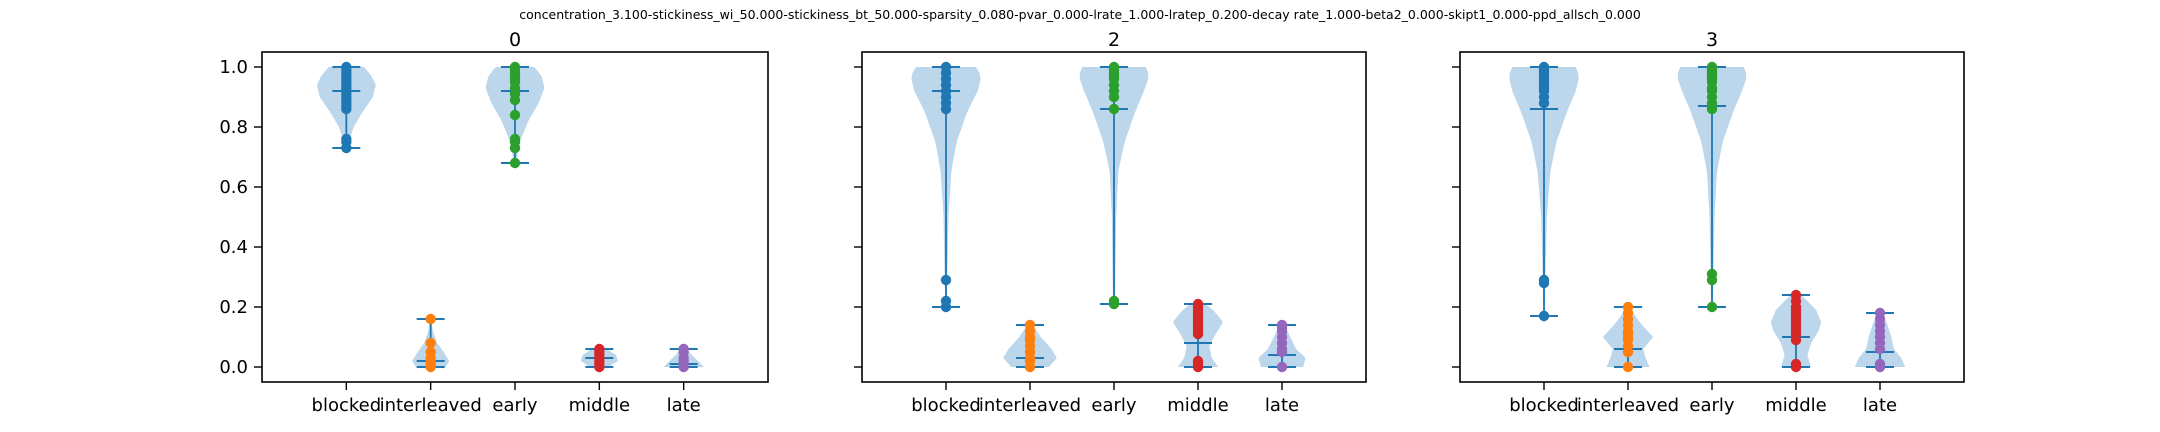 This screenshot has width=2160, height=432. What do you see at coordinates (1712, 40) in the screenshot?
I see `panel-title: 3` at bounding box center [1712, 40].